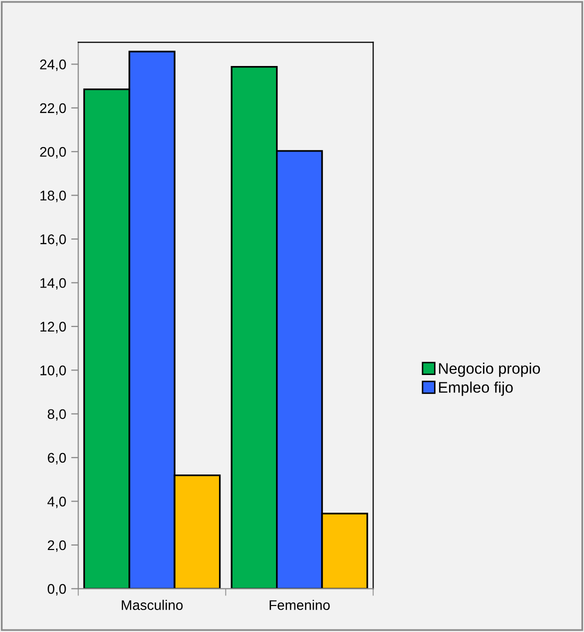 The height and width of the screenshot is (632, 584). I want to click on y-tick-label: 14,0, so click(53, 284).